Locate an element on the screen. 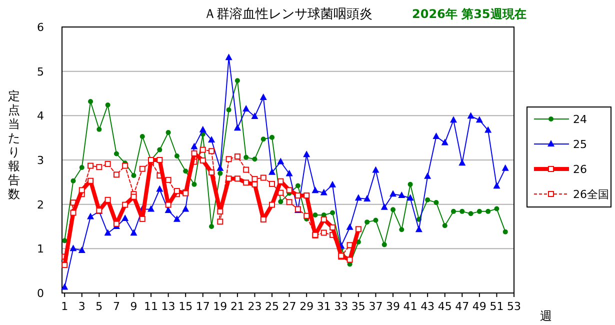 This screenshot has width=615, height=325. y-axis-title: 定点当たり報告数 is located at coordinates (14, 145).